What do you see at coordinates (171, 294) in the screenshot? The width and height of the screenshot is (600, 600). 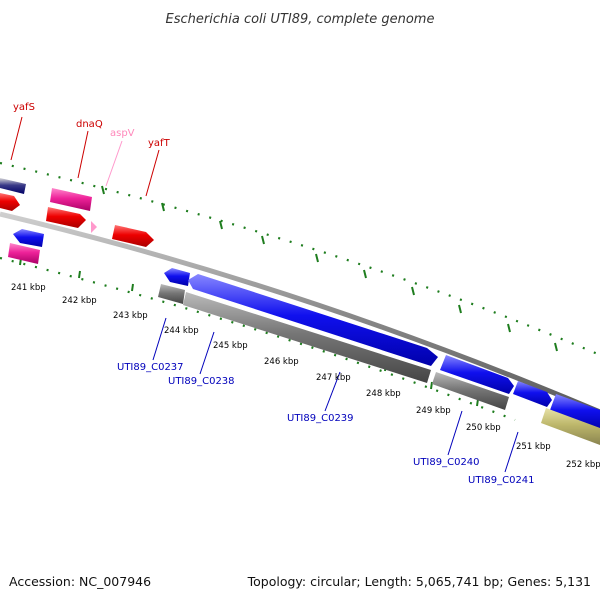 I see `gene-gray-C0237` at bounding box center [171, 294].